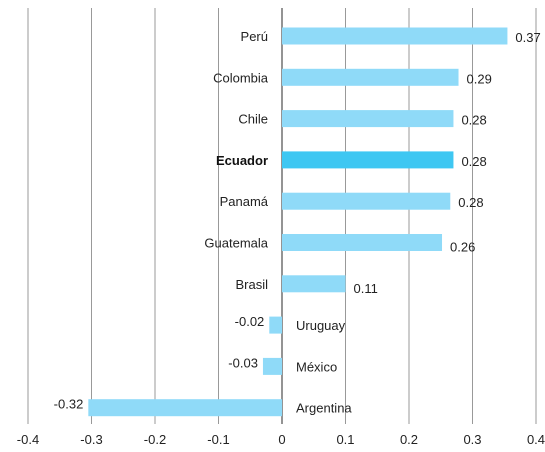  Describe the element at coordinates (321, 325) in the screenshot. I see `category-label-7: Uruguay` at that location.